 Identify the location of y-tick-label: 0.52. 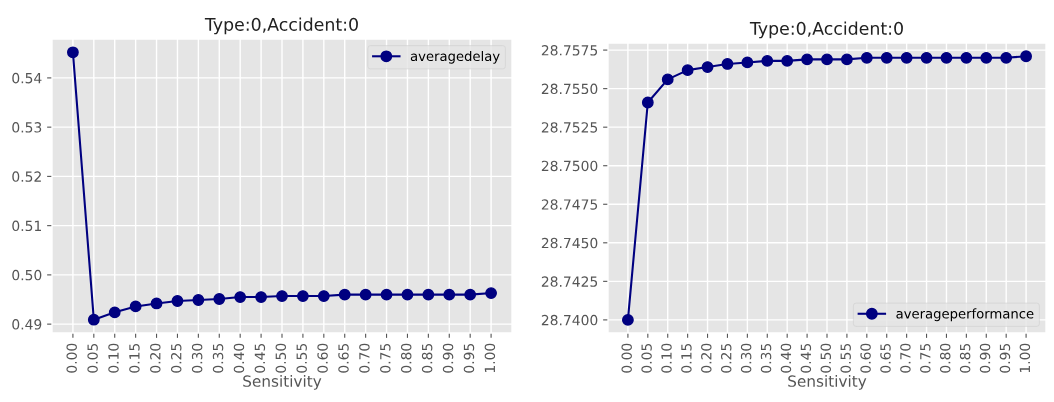
(26, 176).